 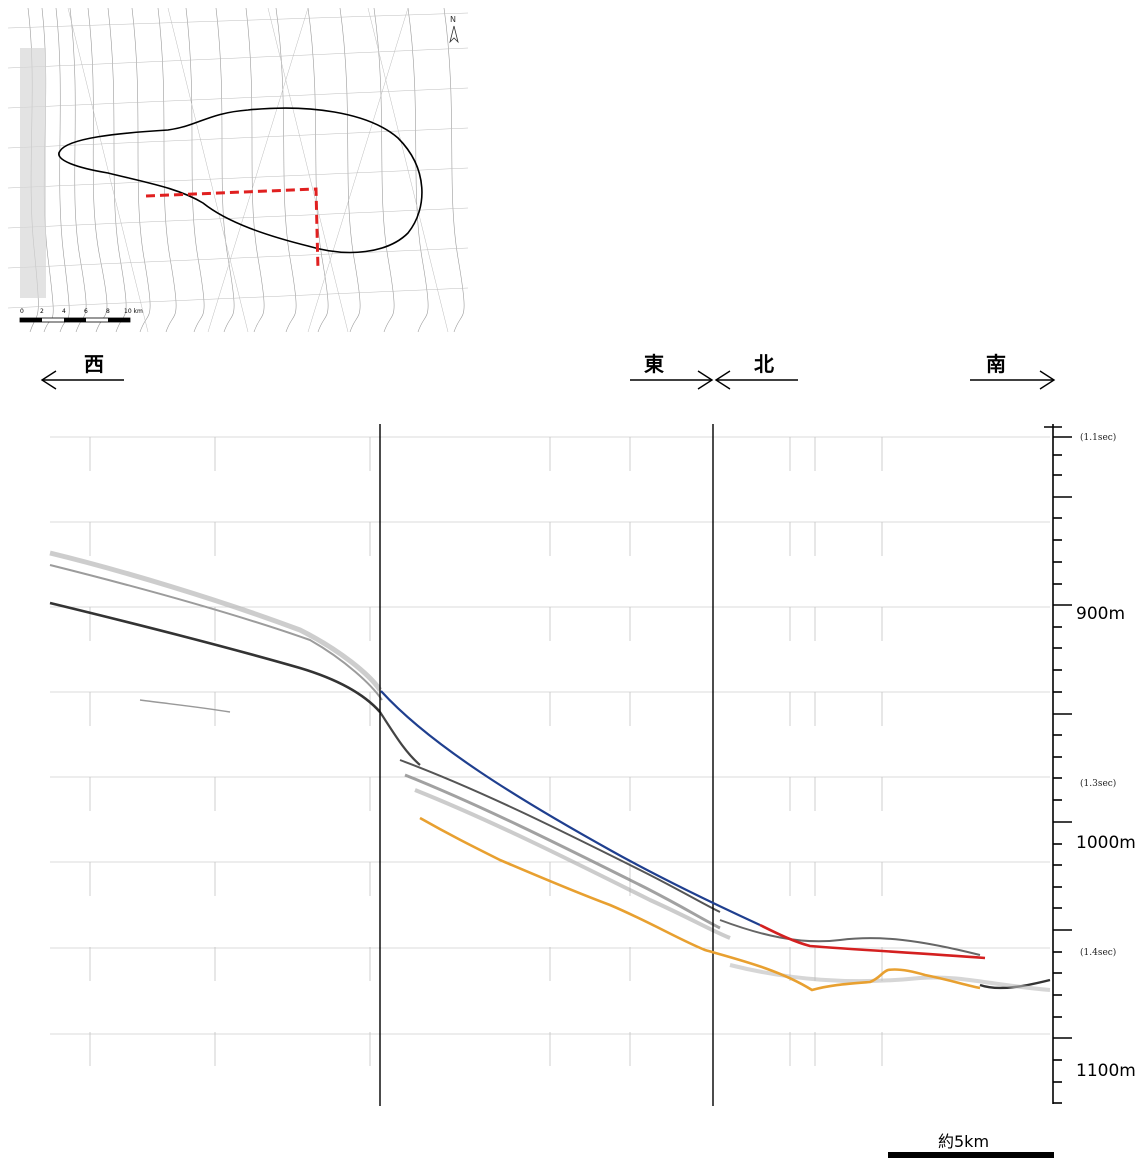 What do you see at coordinates (240, 180) in the screenshot?
I see `slide-outline` at bounding box center [240, 180].